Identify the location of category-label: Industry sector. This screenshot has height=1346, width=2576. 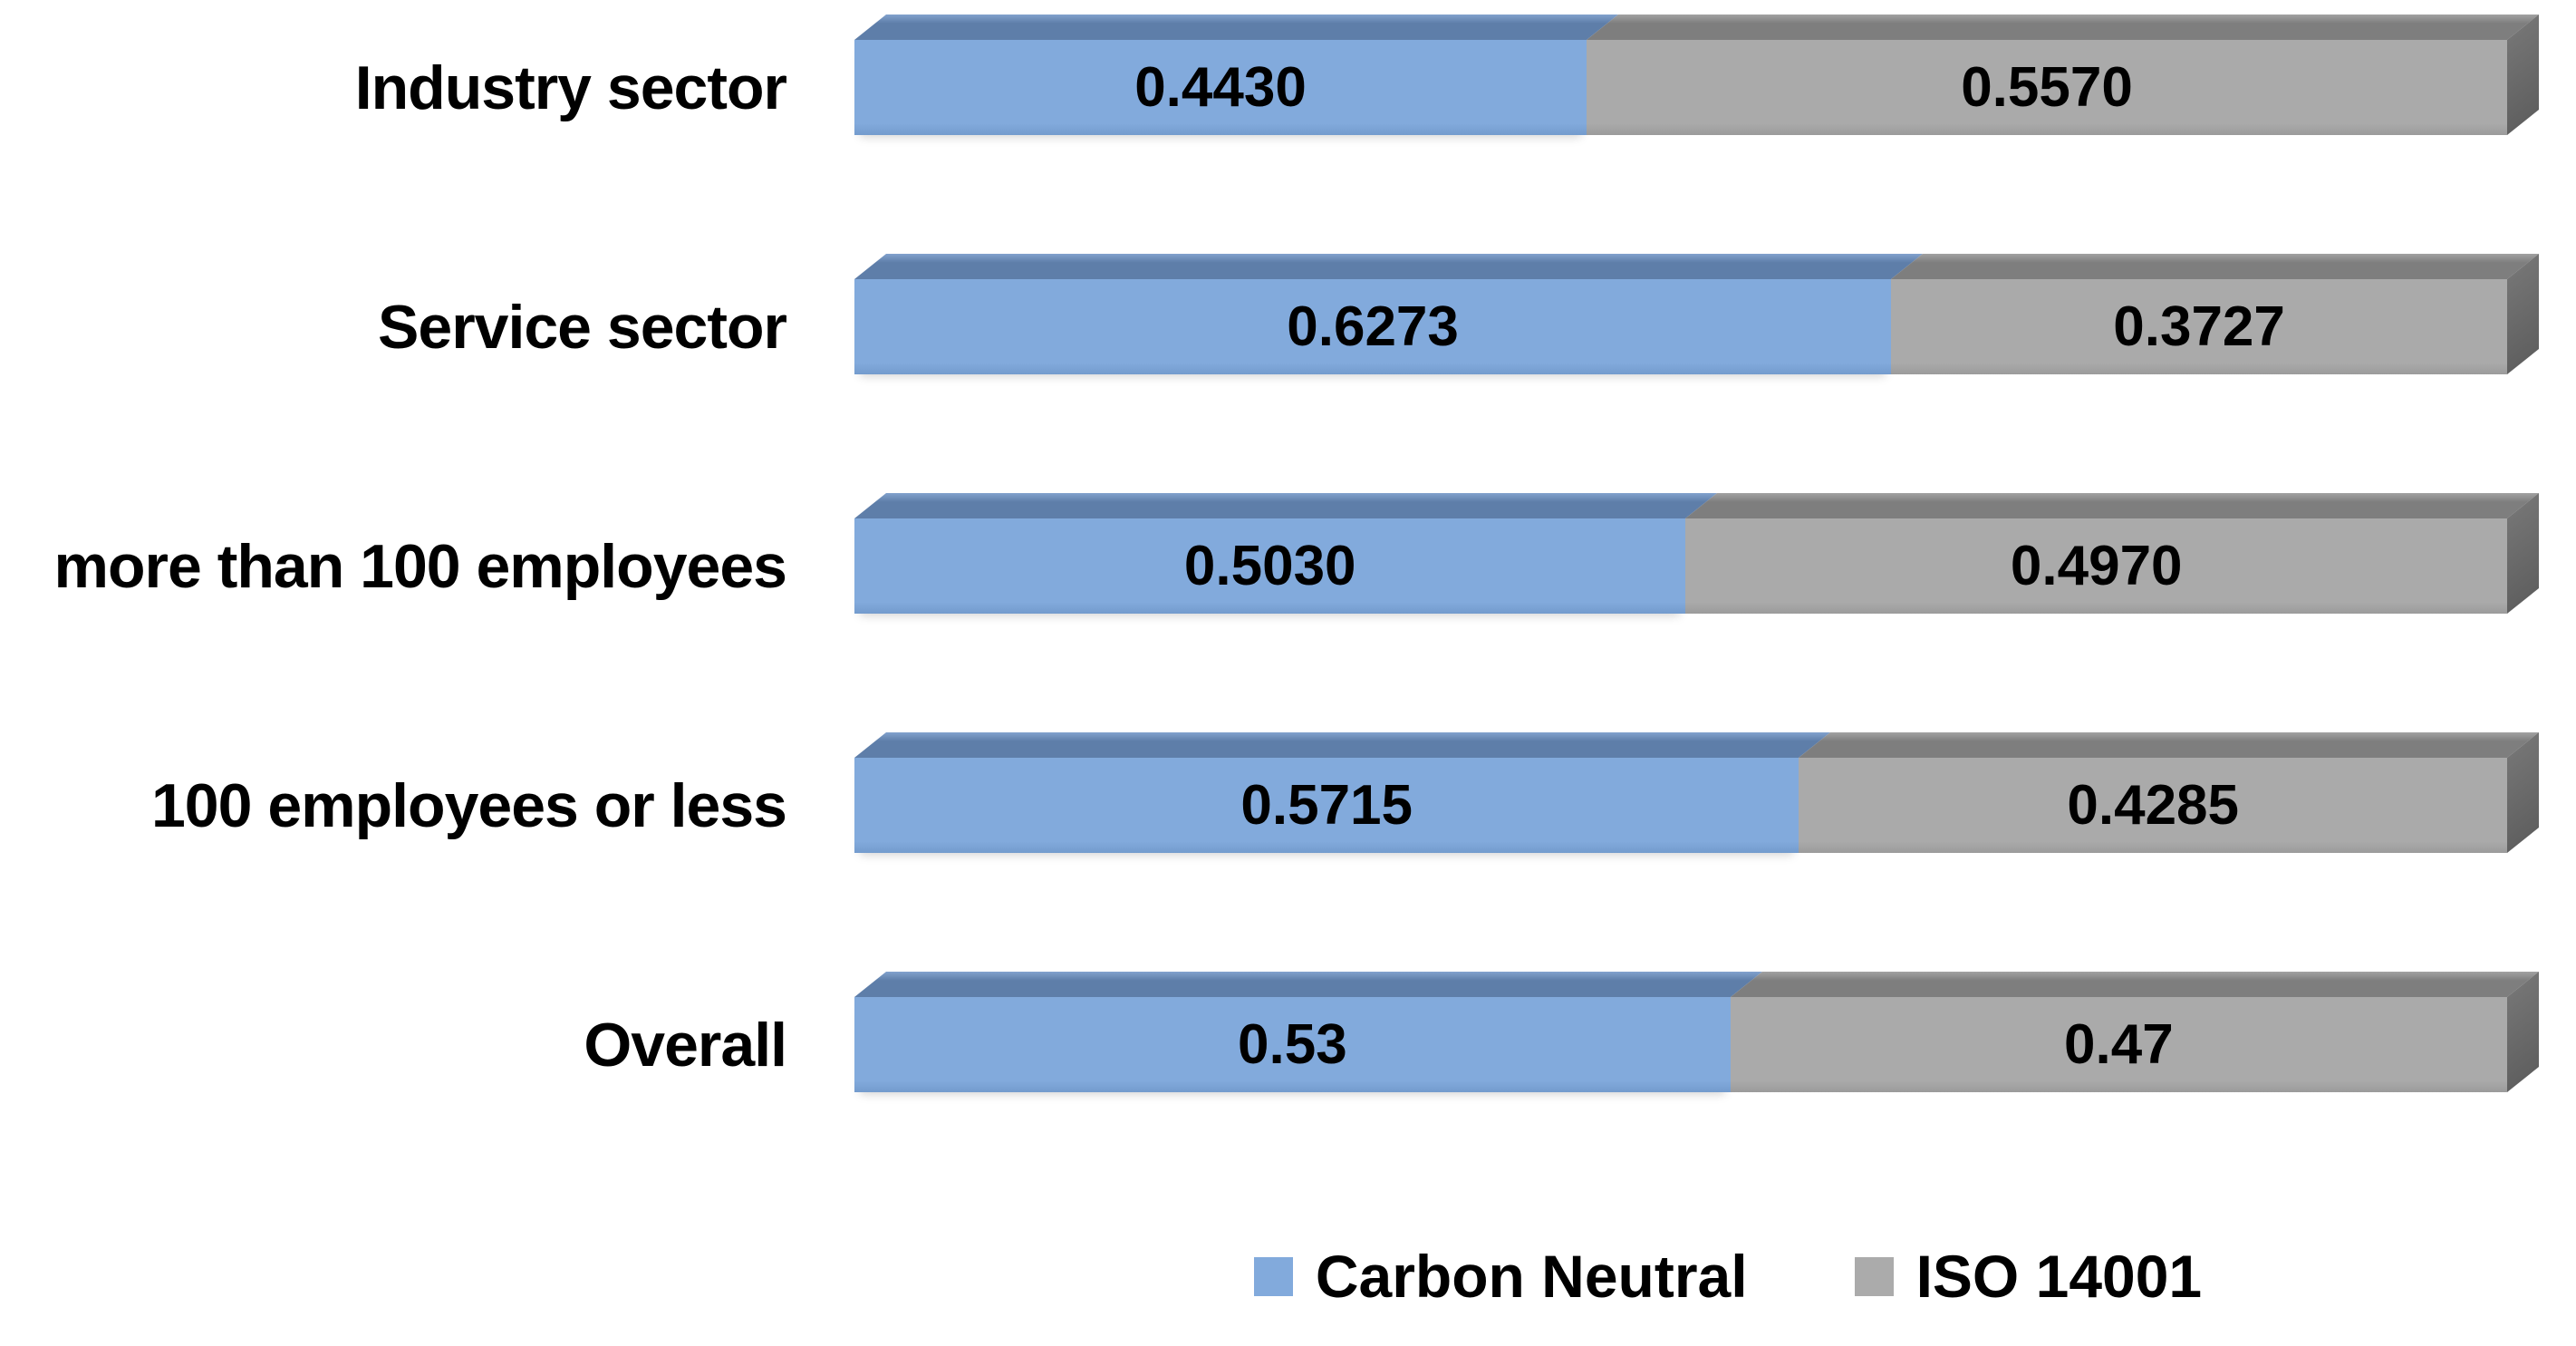
(570, 87).